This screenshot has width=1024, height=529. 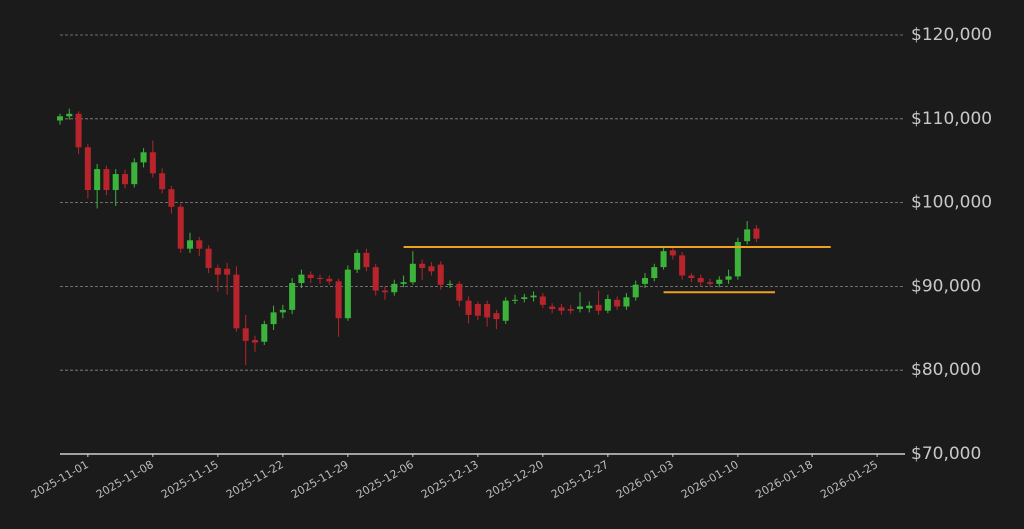 What do you see at coordinates (946, 454) in the screenshot?
I see `y-tick-label: $70,000` at bounding box center [946, 454].